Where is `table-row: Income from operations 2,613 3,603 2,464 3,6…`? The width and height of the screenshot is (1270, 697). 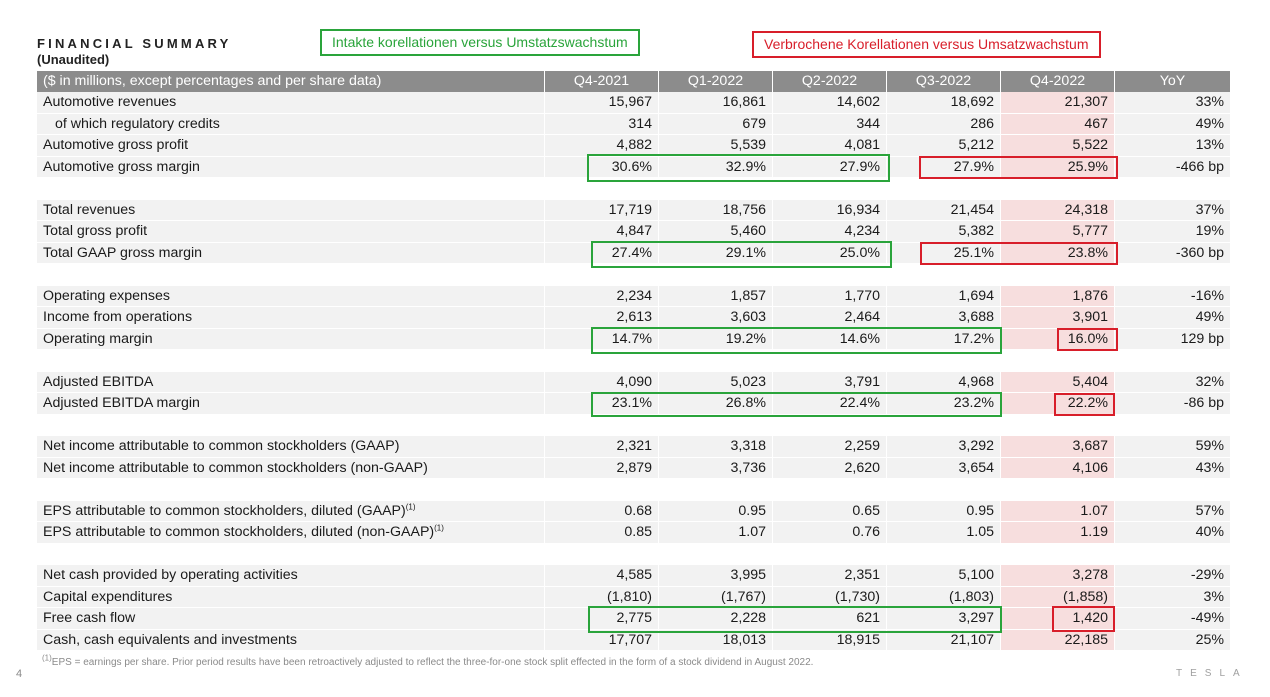
table-row: Income from operations 2,613 3,603 2,464 3,6… is located at coordinates (633, 318).